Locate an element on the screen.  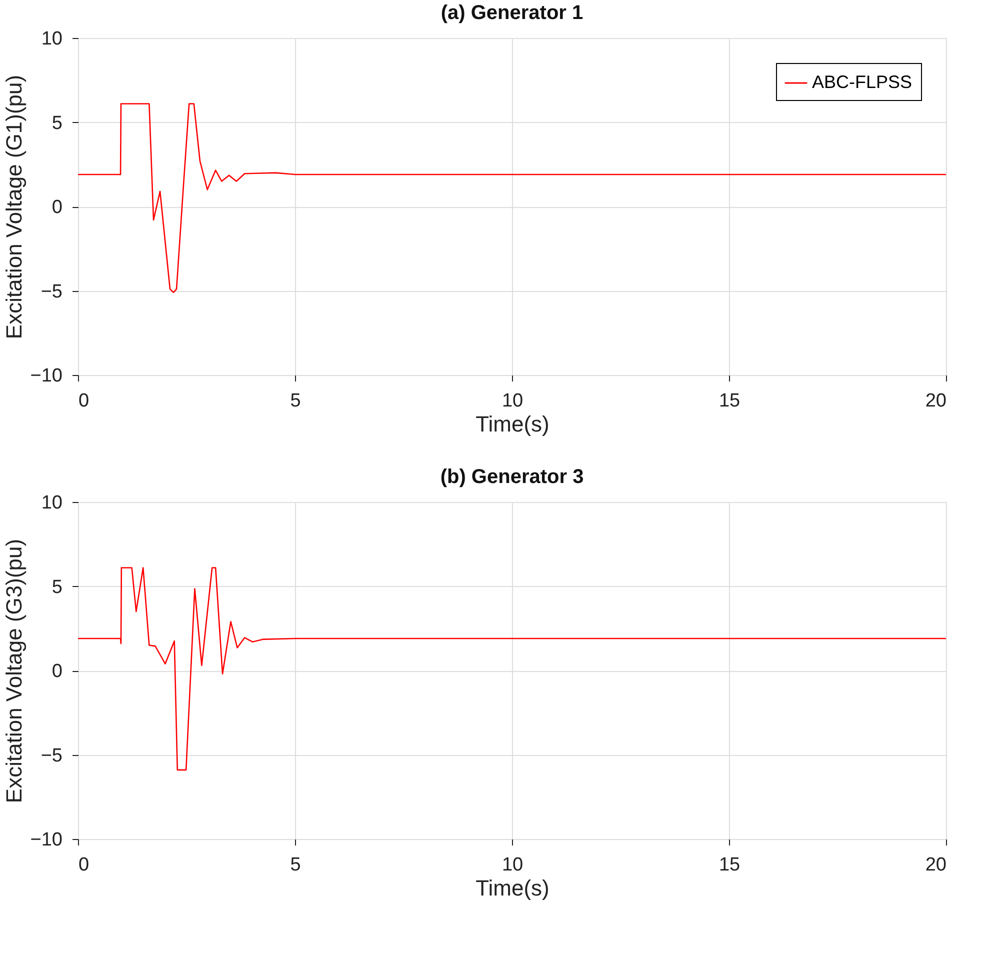
chart-title: (a) Generator 1 is located at coordinates (512, 13).